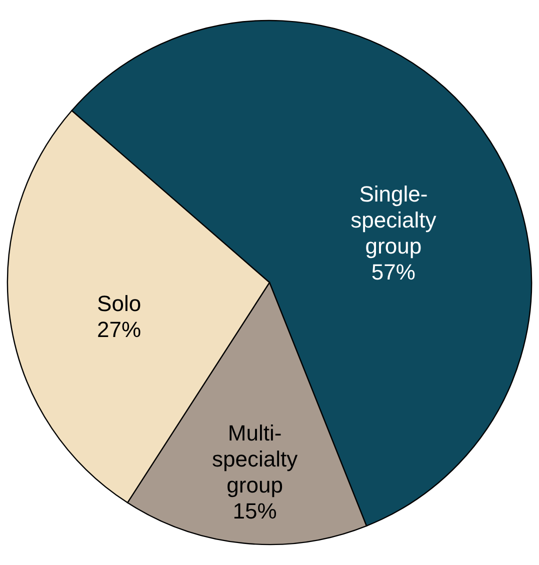 This screenshot has width=539, height=565. What do you see at coordinates (393, 220) in the screenshot?
I see `slice-label: Single-specialty group` at bounding box center [393, 220].